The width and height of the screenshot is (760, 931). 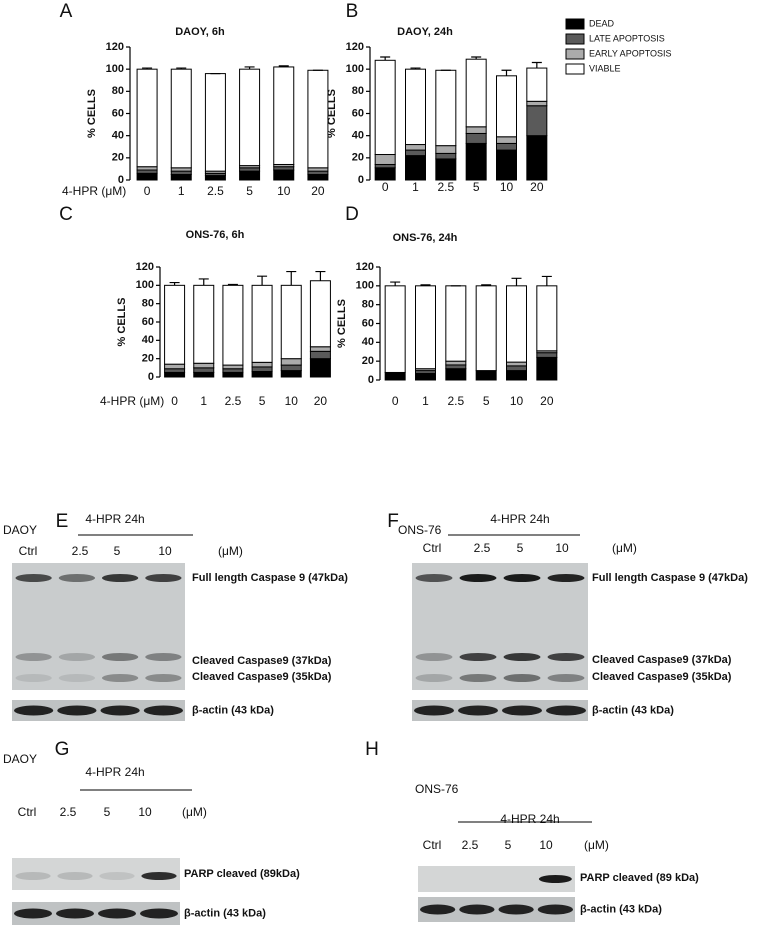 What do you see at coordinates (352, 11) in the screenshot?
I see `panel-label: B` at bounding box center [352, 11].